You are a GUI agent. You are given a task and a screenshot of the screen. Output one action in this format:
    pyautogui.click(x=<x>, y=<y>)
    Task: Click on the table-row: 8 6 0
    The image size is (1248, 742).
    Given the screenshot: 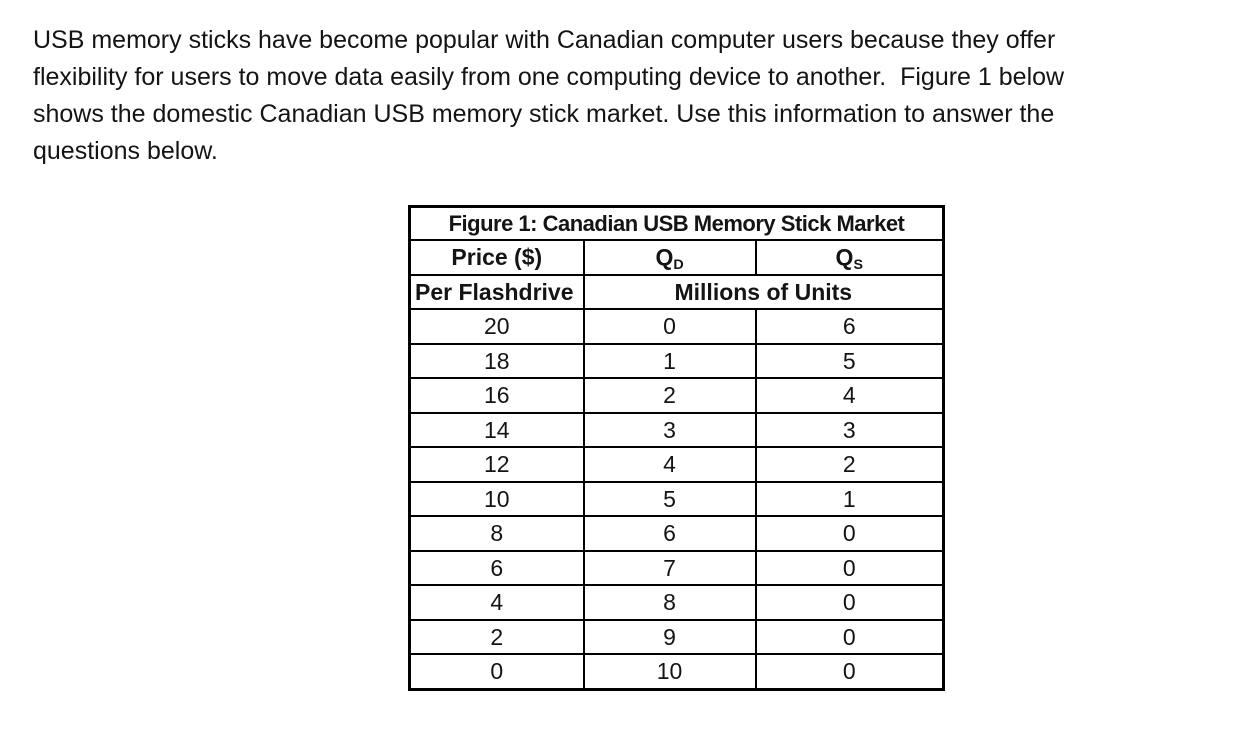 What is the action you would take?
    pyautogui.click(x=676, y=533)
    